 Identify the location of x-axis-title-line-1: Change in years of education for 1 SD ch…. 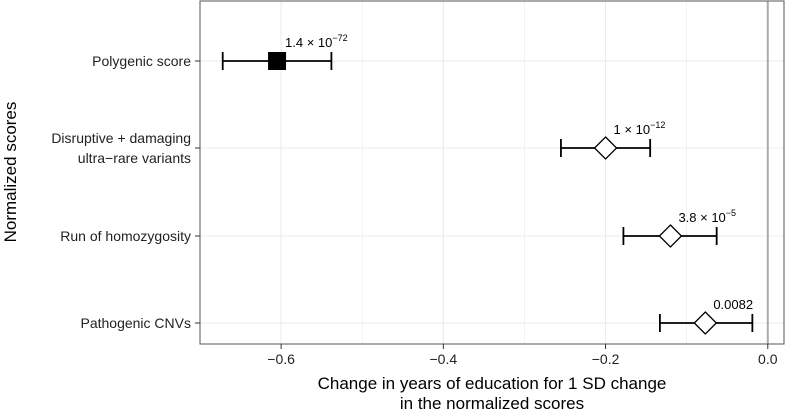
(492, 383).